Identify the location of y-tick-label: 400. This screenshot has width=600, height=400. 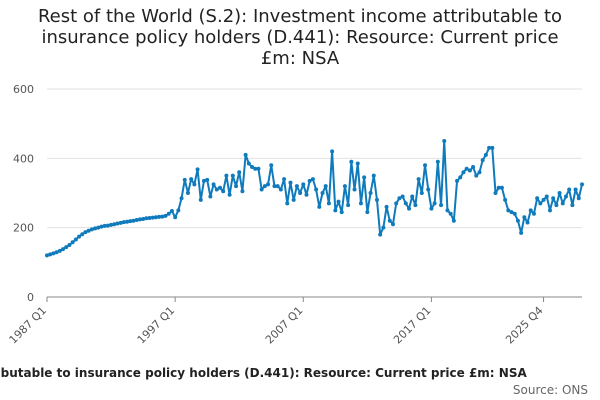
(23, 158).